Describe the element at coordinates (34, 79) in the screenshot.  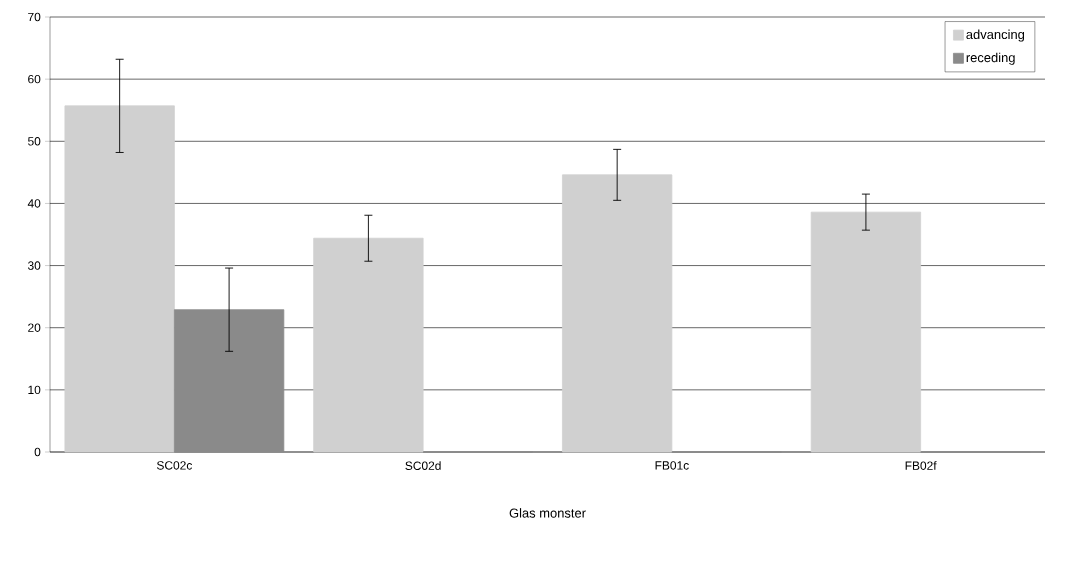
I see `y-tick-label: 60` at that location.